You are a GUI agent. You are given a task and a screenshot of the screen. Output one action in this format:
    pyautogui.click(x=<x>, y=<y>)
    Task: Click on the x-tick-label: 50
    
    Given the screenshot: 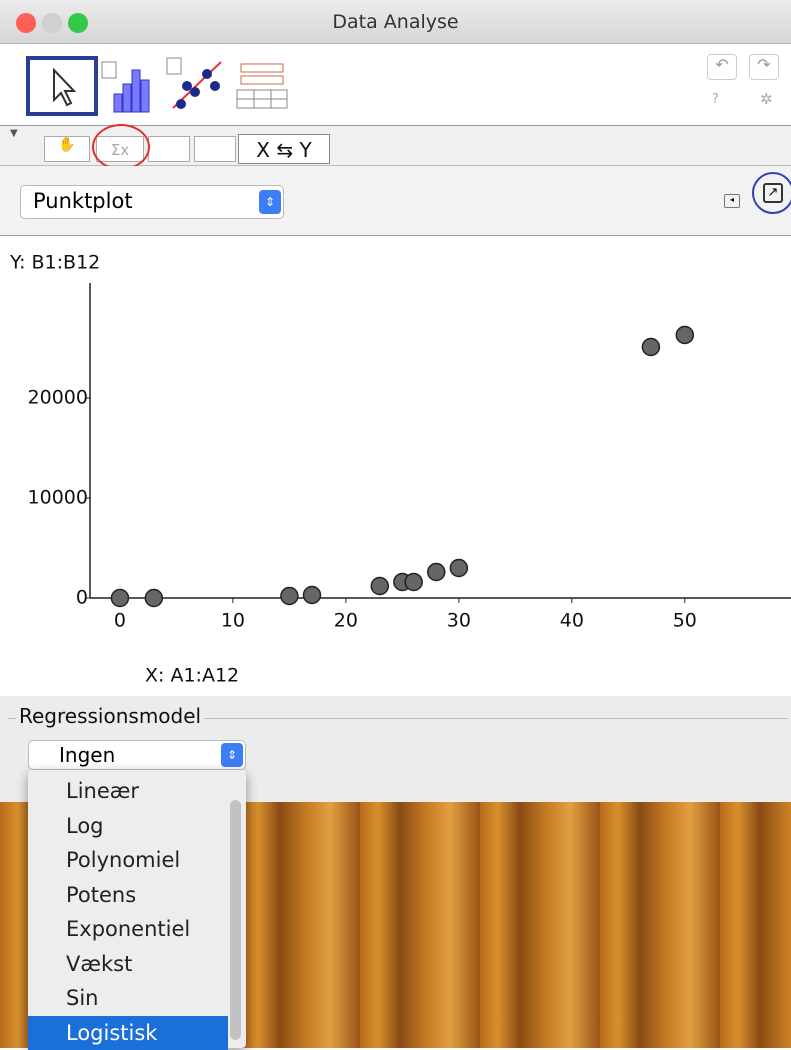 What is the action you would take?
    pyautogui.click(x=685, y=621)
    